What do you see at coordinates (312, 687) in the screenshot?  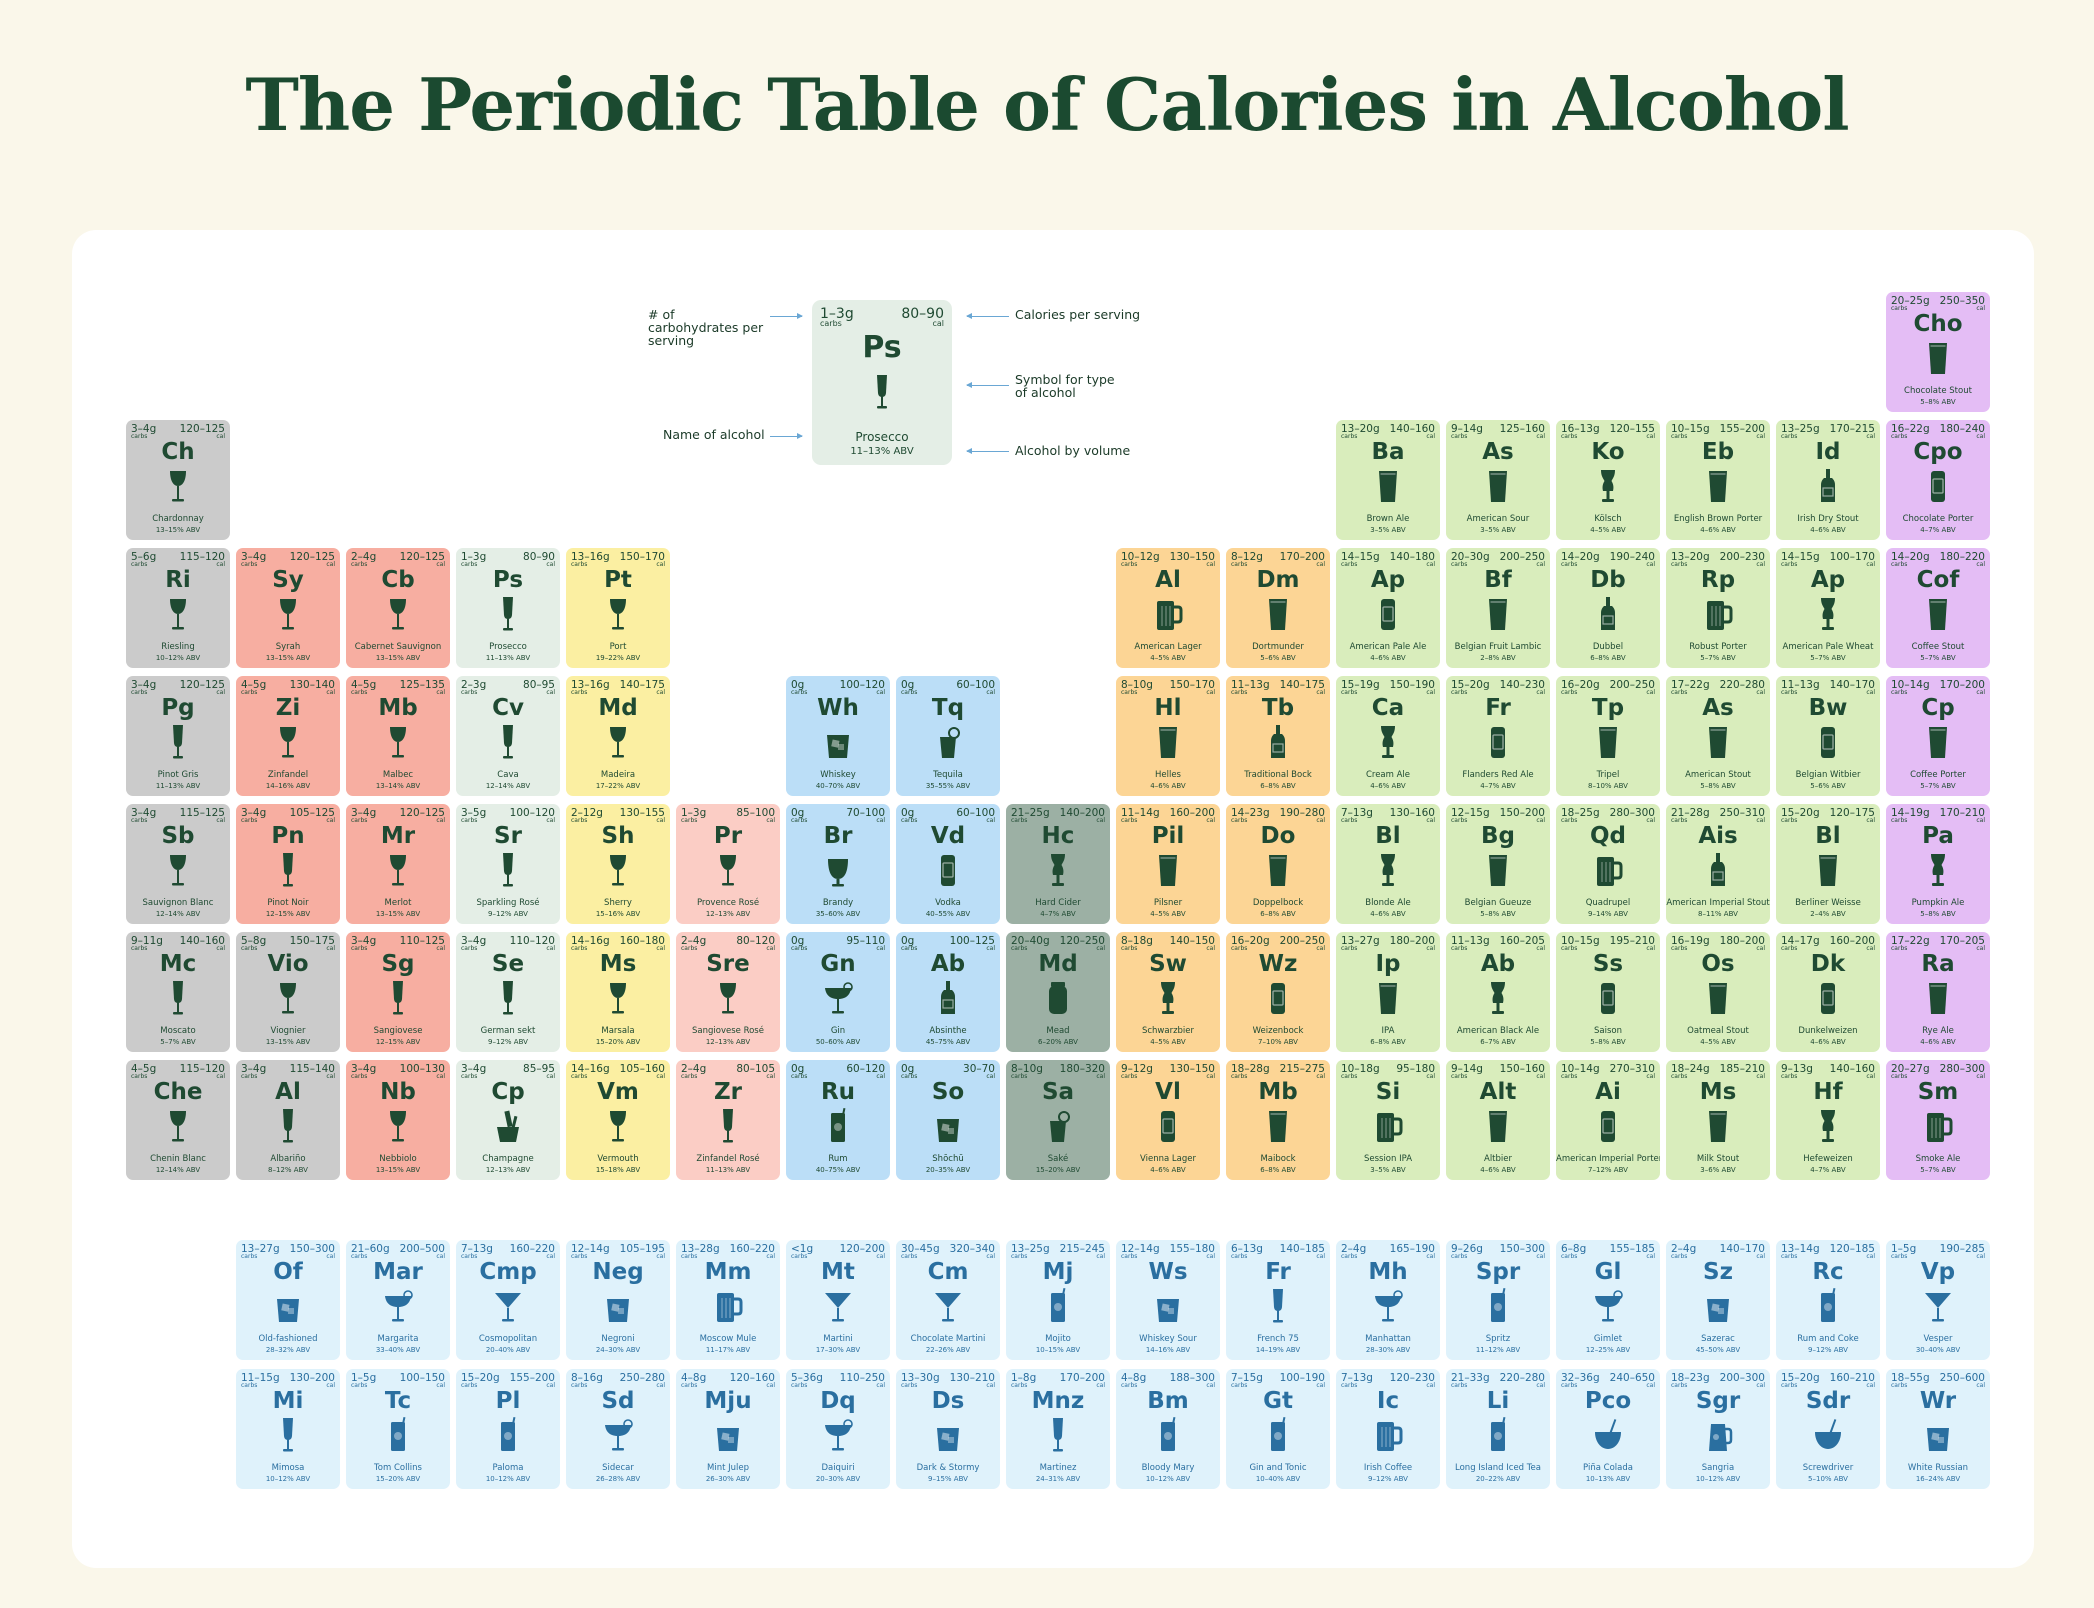 I see `calories-value: 130–140 cal` at bounding box center [312, 687].